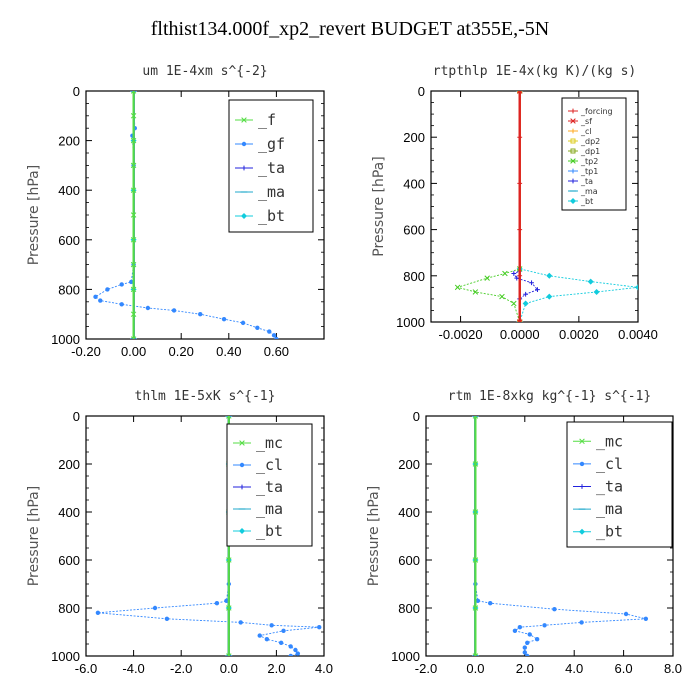 This screenshot has height=700, width=700. What do you see at coordinates (589, 171) in the screenshot?
I see `legend-label: _tp1` at bounding box center [589, 171].